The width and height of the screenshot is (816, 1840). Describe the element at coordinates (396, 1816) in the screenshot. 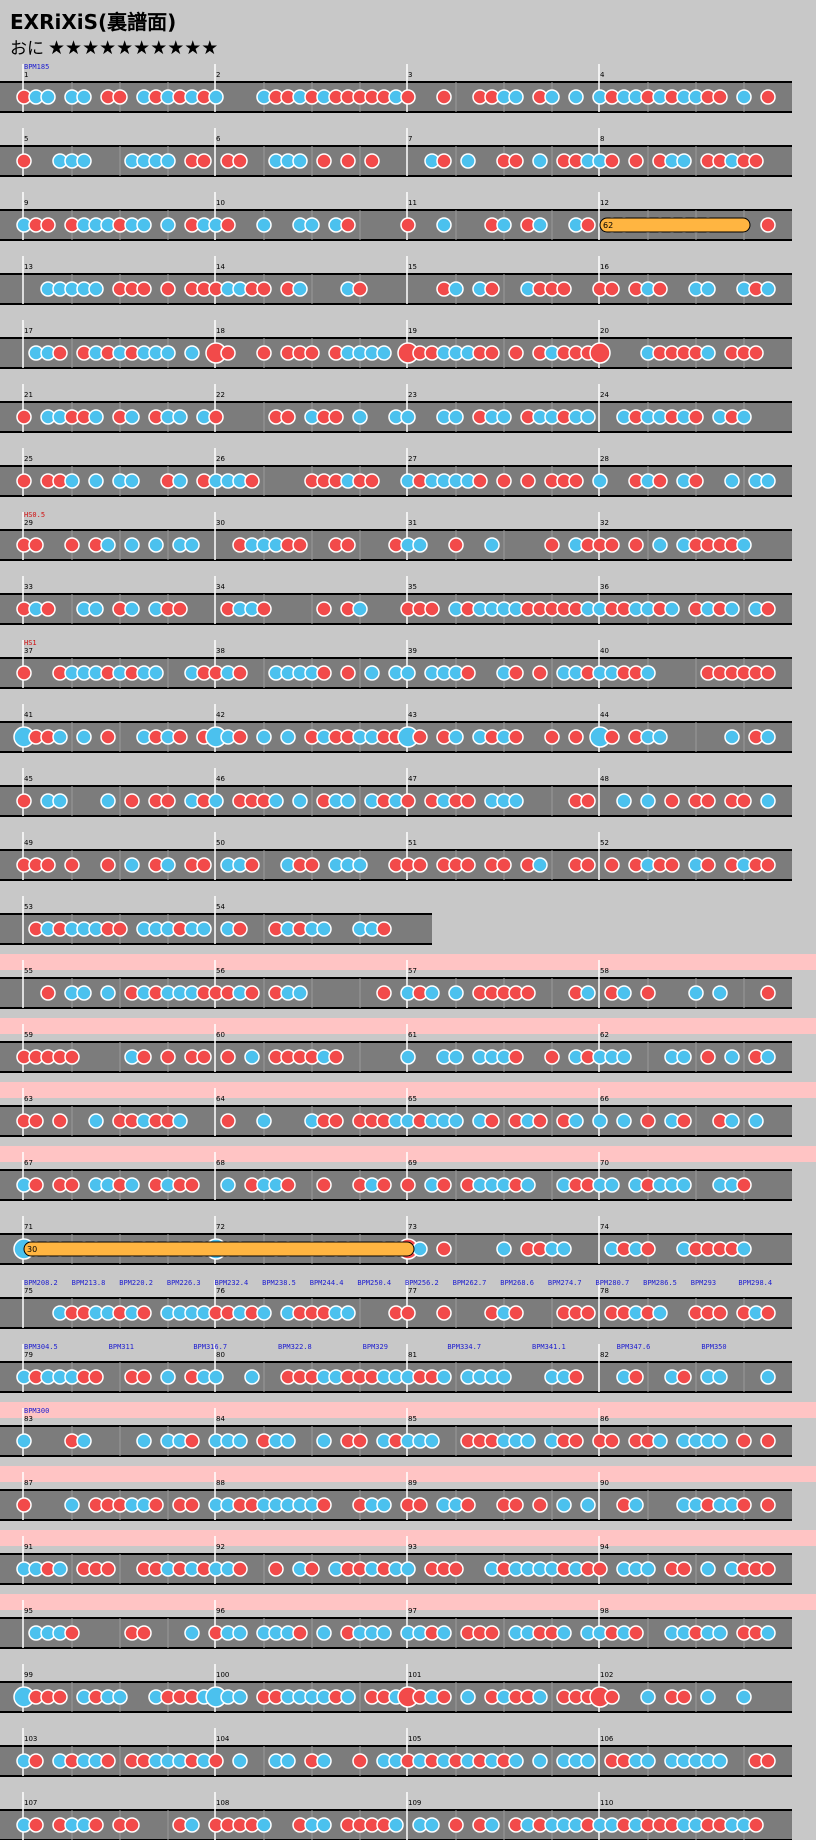

I see `chart-row: 107 108 109 110` at that location.